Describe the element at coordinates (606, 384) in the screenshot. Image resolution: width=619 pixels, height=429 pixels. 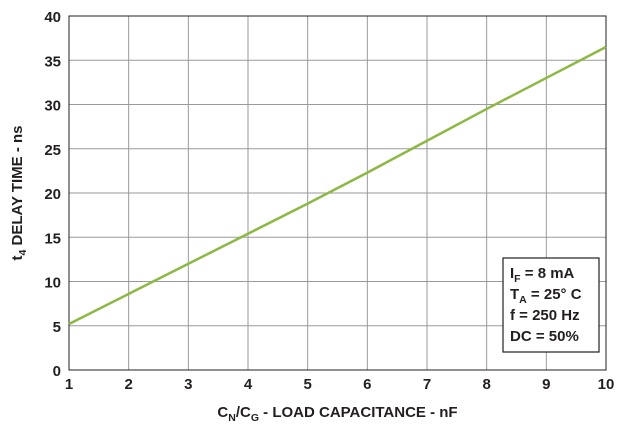
I see `x-tick-label: 10` at that location.